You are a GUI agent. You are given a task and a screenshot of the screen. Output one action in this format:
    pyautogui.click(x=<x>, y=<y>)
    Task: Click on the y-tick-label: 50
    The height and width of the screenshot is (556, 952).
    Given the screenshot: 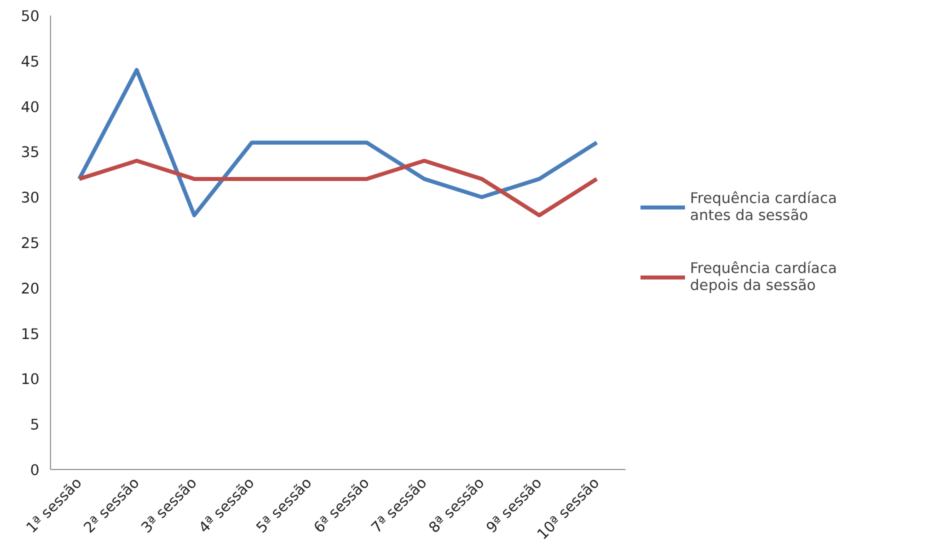 What is the action you would take?
    pyautogui.click(x=30, y=16)
    